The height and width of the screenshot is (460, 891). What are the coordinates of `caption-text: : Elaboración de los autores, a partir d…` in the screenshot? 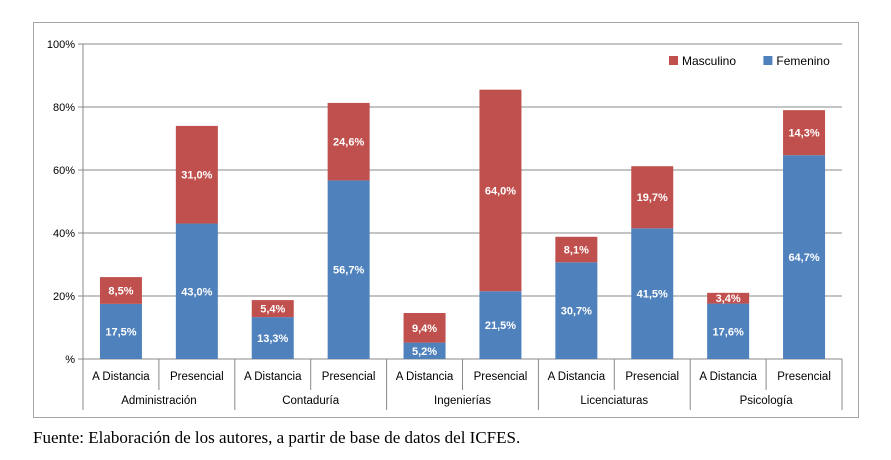 It's located at (300, 437).